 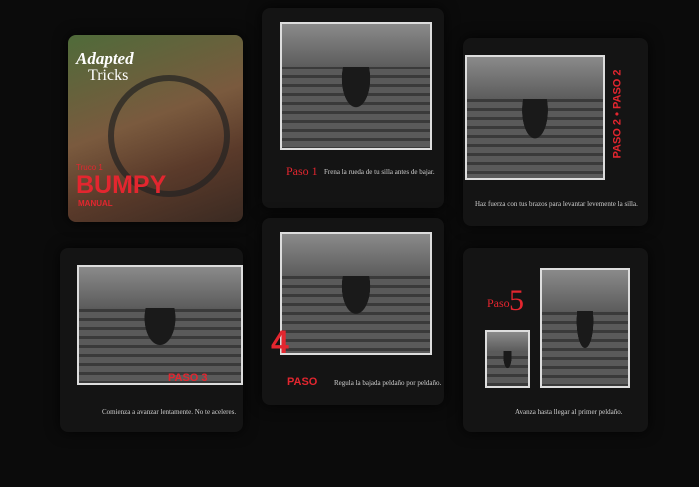 I want to click on cover-photo, so click(x=169, y=136).